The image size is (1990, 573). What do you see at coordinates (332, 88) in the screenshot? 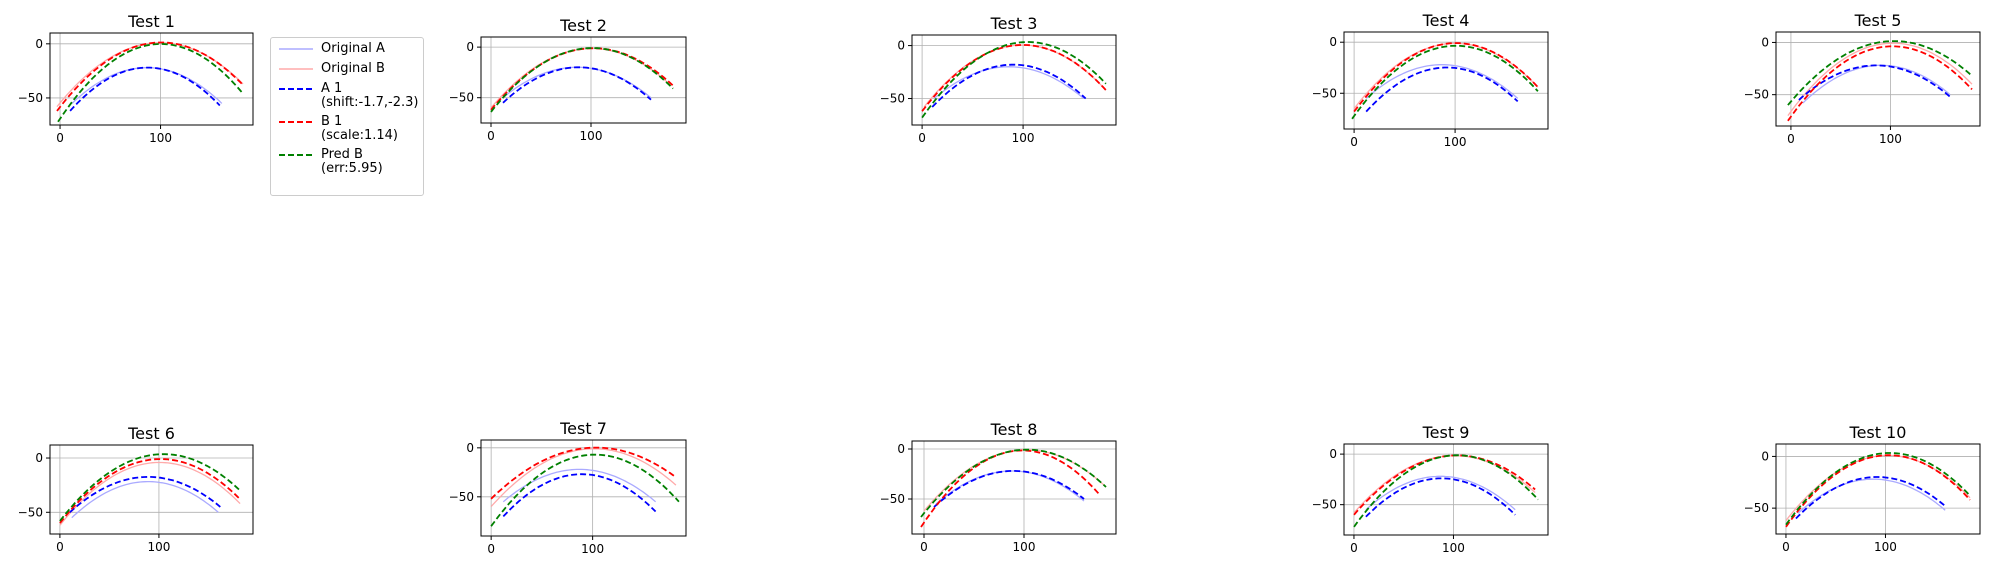
I see `legend-label-a1: A 1` at bounding box center [332, 88].